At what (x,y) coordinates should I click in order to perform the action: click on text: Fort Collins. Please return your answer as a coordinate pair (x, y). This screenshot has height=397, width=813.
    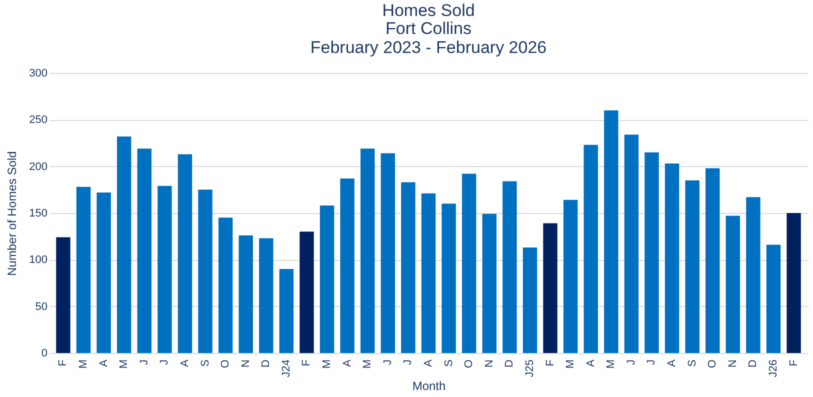
    Looking at the image, I should click on (429, 28).